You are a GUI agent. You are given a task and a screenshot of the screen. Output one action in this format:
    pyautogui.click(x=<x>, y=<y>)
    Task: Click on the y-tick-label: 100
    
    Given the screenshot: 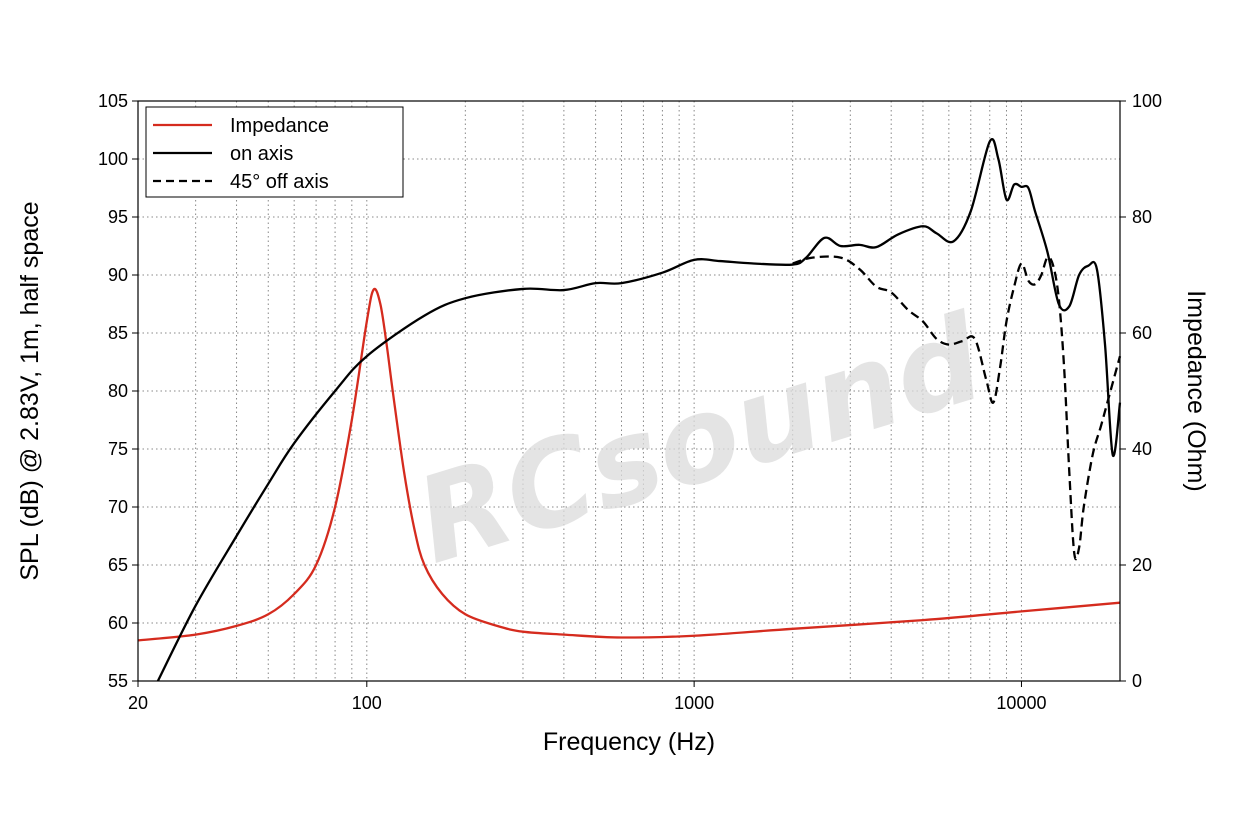 What is the action you would take?
    pyautogui.click(x=113, y=159)
    